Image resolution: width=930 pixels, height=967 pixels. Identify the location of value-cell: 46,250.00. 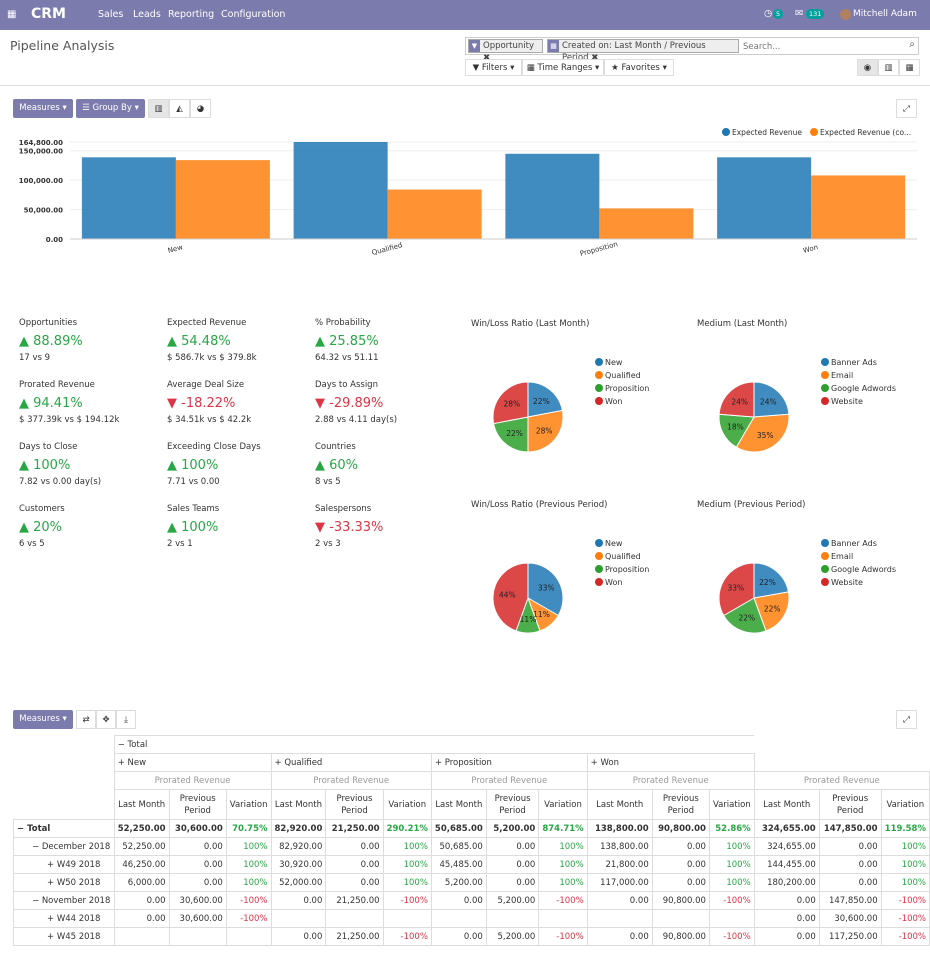
(141, 864).